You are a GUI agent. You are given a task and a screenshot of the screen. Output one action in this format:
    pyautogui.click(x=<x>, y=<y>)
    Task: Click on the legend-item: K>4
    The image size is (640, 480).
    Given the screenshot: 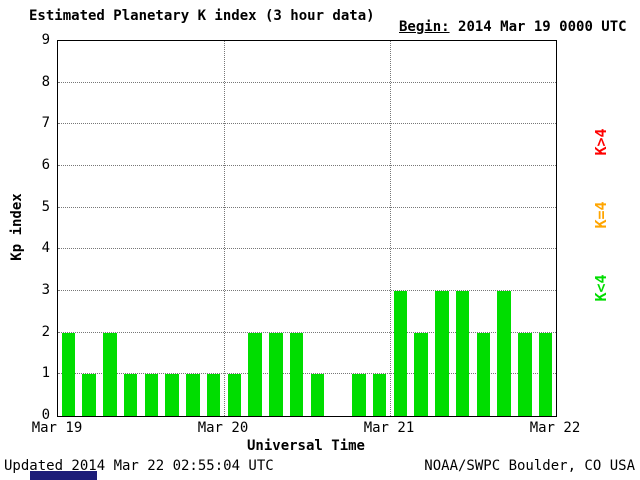 What is the action you would take?
    pyautogui.click(x=601, y=142)
    